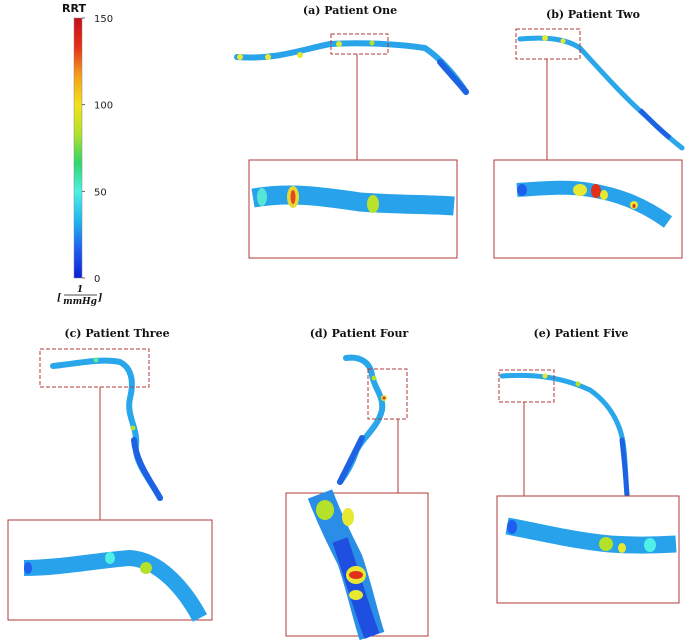  Describe the element at coordinates (59, 298) in the screenshot. I see `colorbar-unit-bracket-left: [` at that location.